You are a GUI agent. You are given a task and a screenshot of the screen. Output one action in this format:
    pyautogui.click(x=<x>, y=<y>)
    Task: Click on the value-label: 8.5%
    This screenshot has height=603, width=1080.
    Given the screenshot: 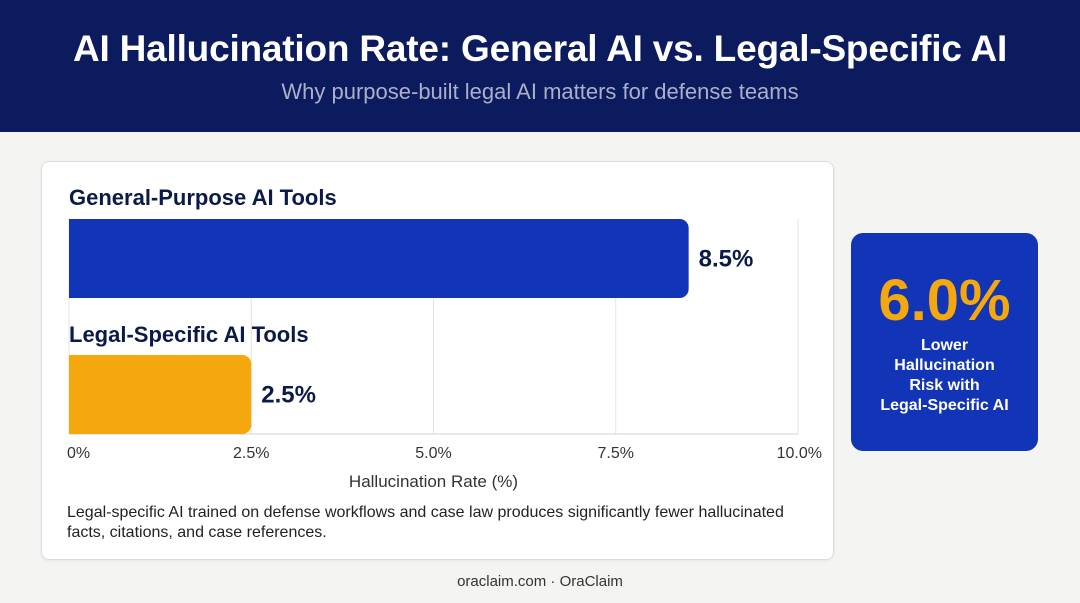 What is the action you would take?
    pyautogui.click(x=726, y=259)
    